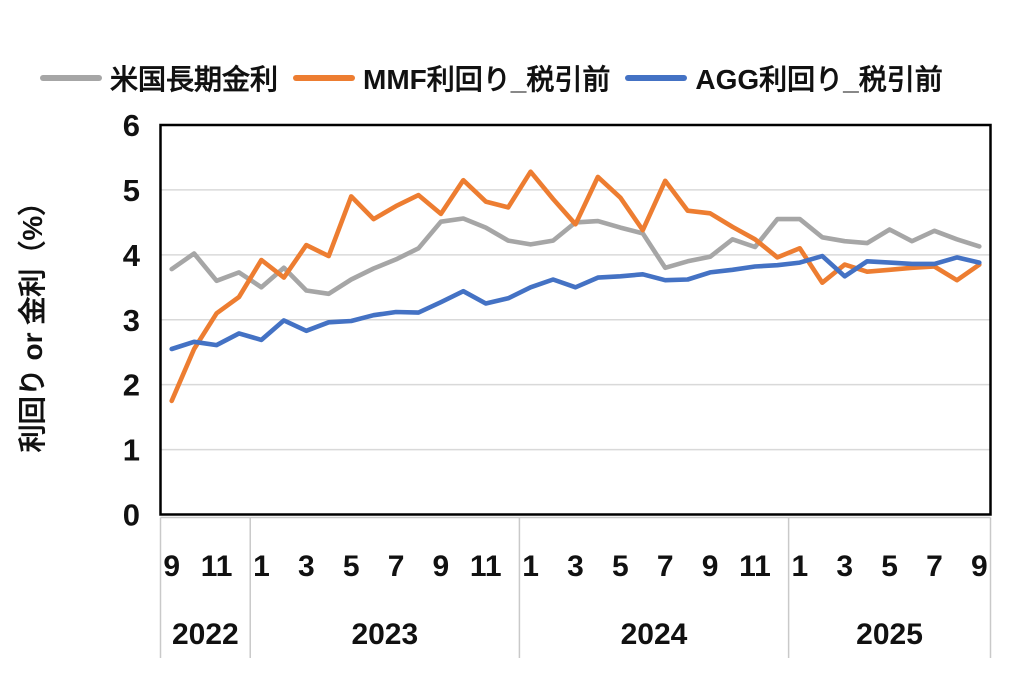 The width and height of the screenshot is (1024, 676). I want to click on legend-item-mmf-yield: MMF利回り_税引前, so click(451, 78).